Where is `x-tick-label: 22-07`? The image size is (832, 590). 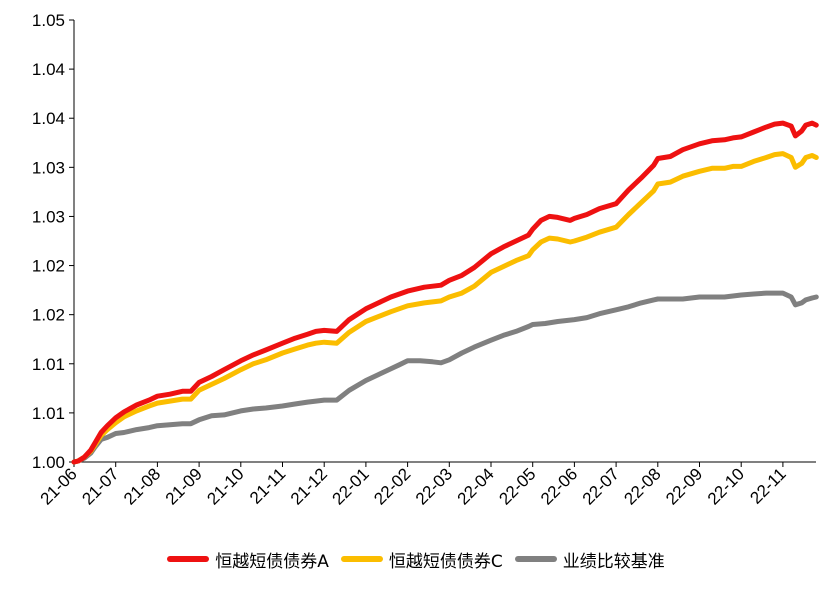
x-tick-label: 22-07 is located at coordinates (601, 486).